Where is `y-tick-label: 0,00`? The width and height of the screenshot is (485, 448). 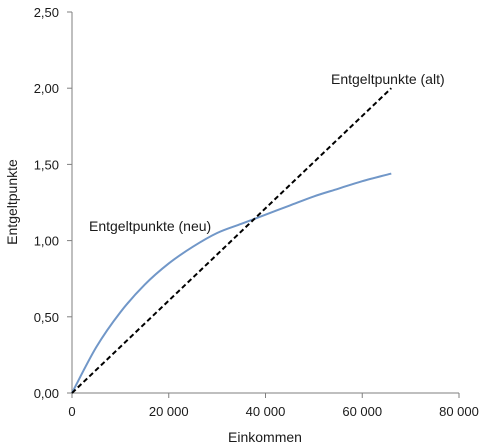
y-tick-label: 0,00 is located at coordinates (46, 393).